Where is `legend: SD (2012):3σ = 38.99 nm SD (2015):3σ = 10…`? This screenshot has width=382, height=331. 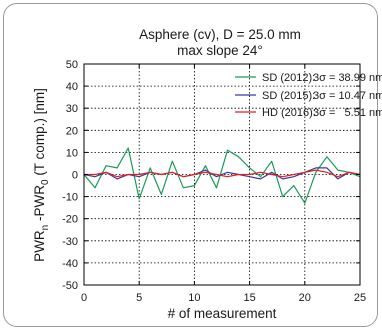
legend: SD (2012):3σ = 38.99 nm SD (2015):3σ = 10… is located at coordinates (308, 95).